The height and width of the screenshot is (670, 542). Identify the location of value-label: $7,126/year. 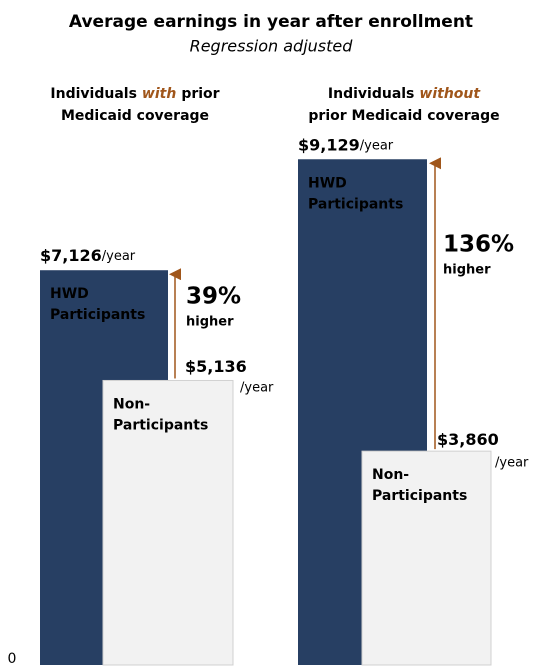
(88, 255).